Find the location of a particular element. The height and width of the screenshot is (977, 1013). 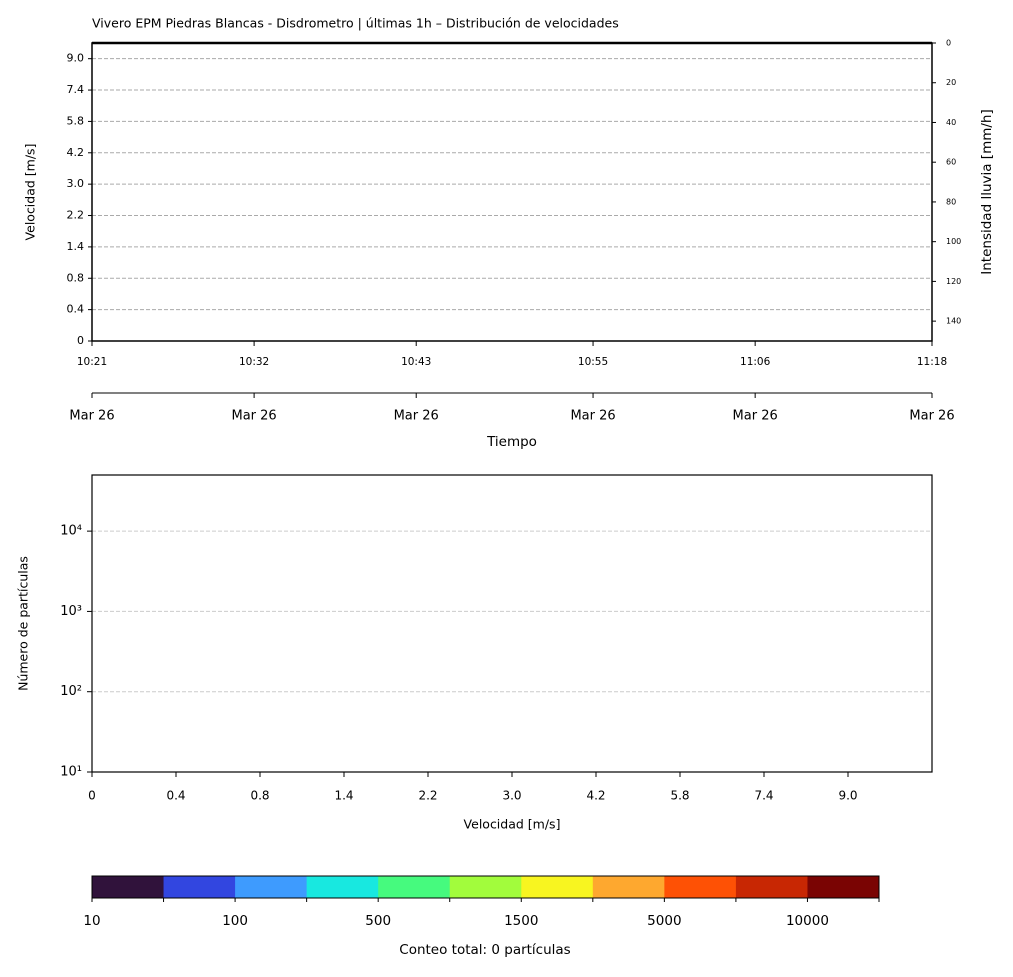

x-tick-label: 10:55 is located at coordinates (593, 362).